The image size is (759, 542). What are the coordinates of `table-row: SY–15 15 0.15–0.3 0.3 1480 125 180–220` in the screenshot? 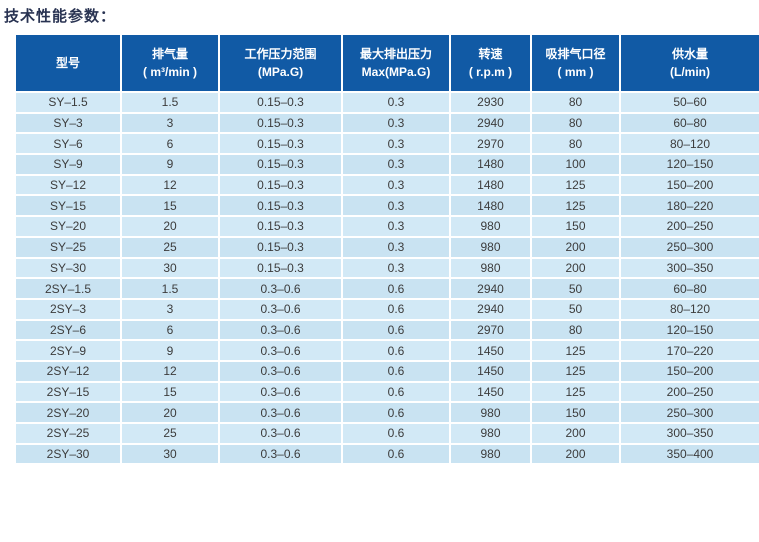 It's located at (386, 206).